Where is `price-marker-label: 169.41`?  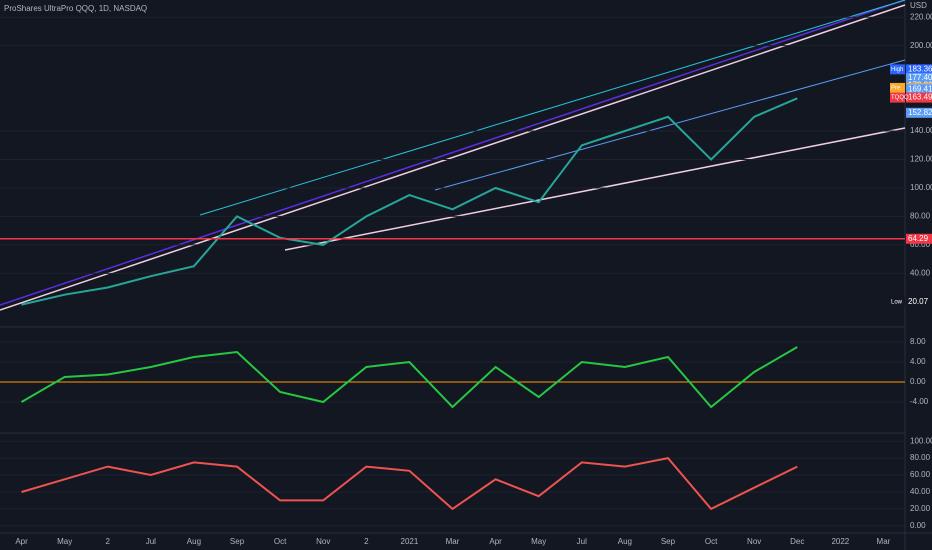
price-marker-label: 169.41 is located at coordinates (920, 88).